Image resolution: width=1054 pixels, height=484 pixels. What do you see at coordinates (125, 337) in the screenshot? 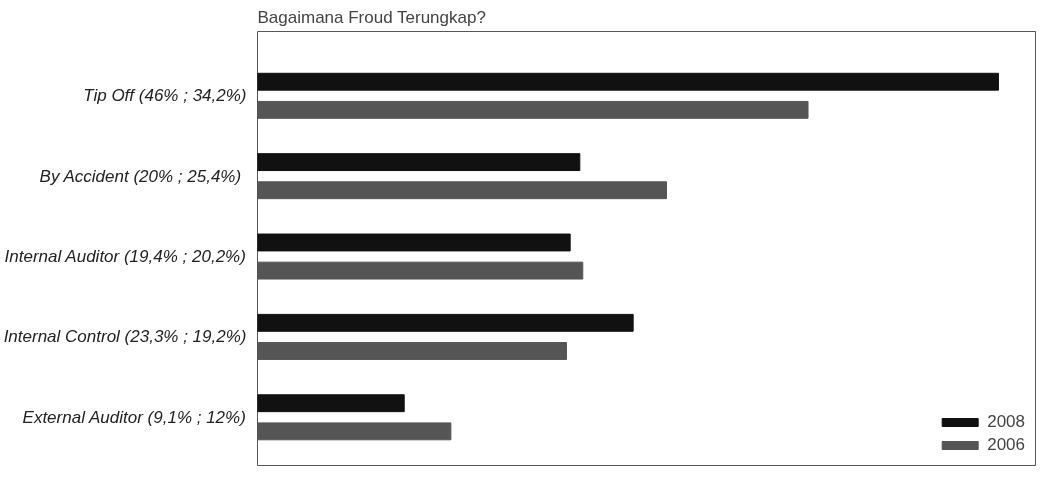
I see `y-tick-label: Internal Control (23,3% ; 19,2%)` at bounding box center [125, 337].